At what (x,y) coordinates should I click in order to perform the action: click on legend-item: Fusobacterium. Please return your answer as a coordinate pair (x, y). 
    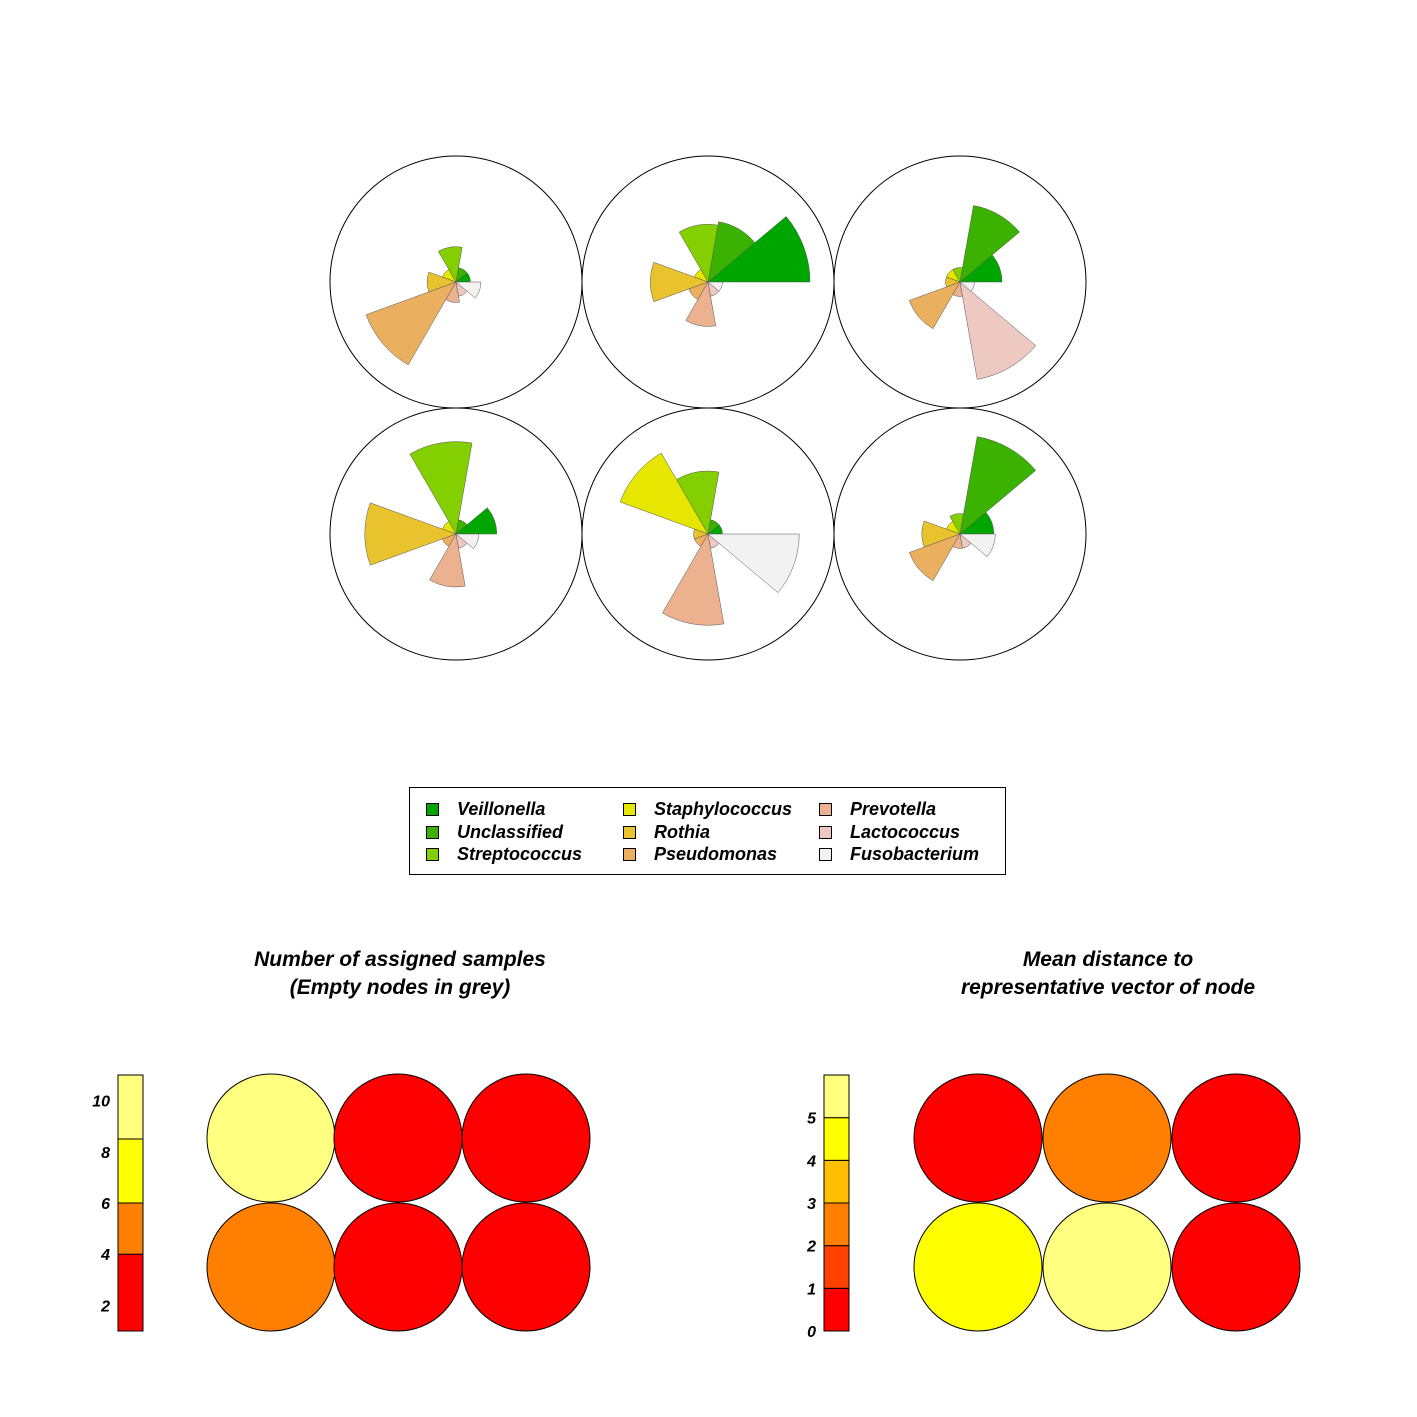
    Looking at the image, I should click on (899, 854).